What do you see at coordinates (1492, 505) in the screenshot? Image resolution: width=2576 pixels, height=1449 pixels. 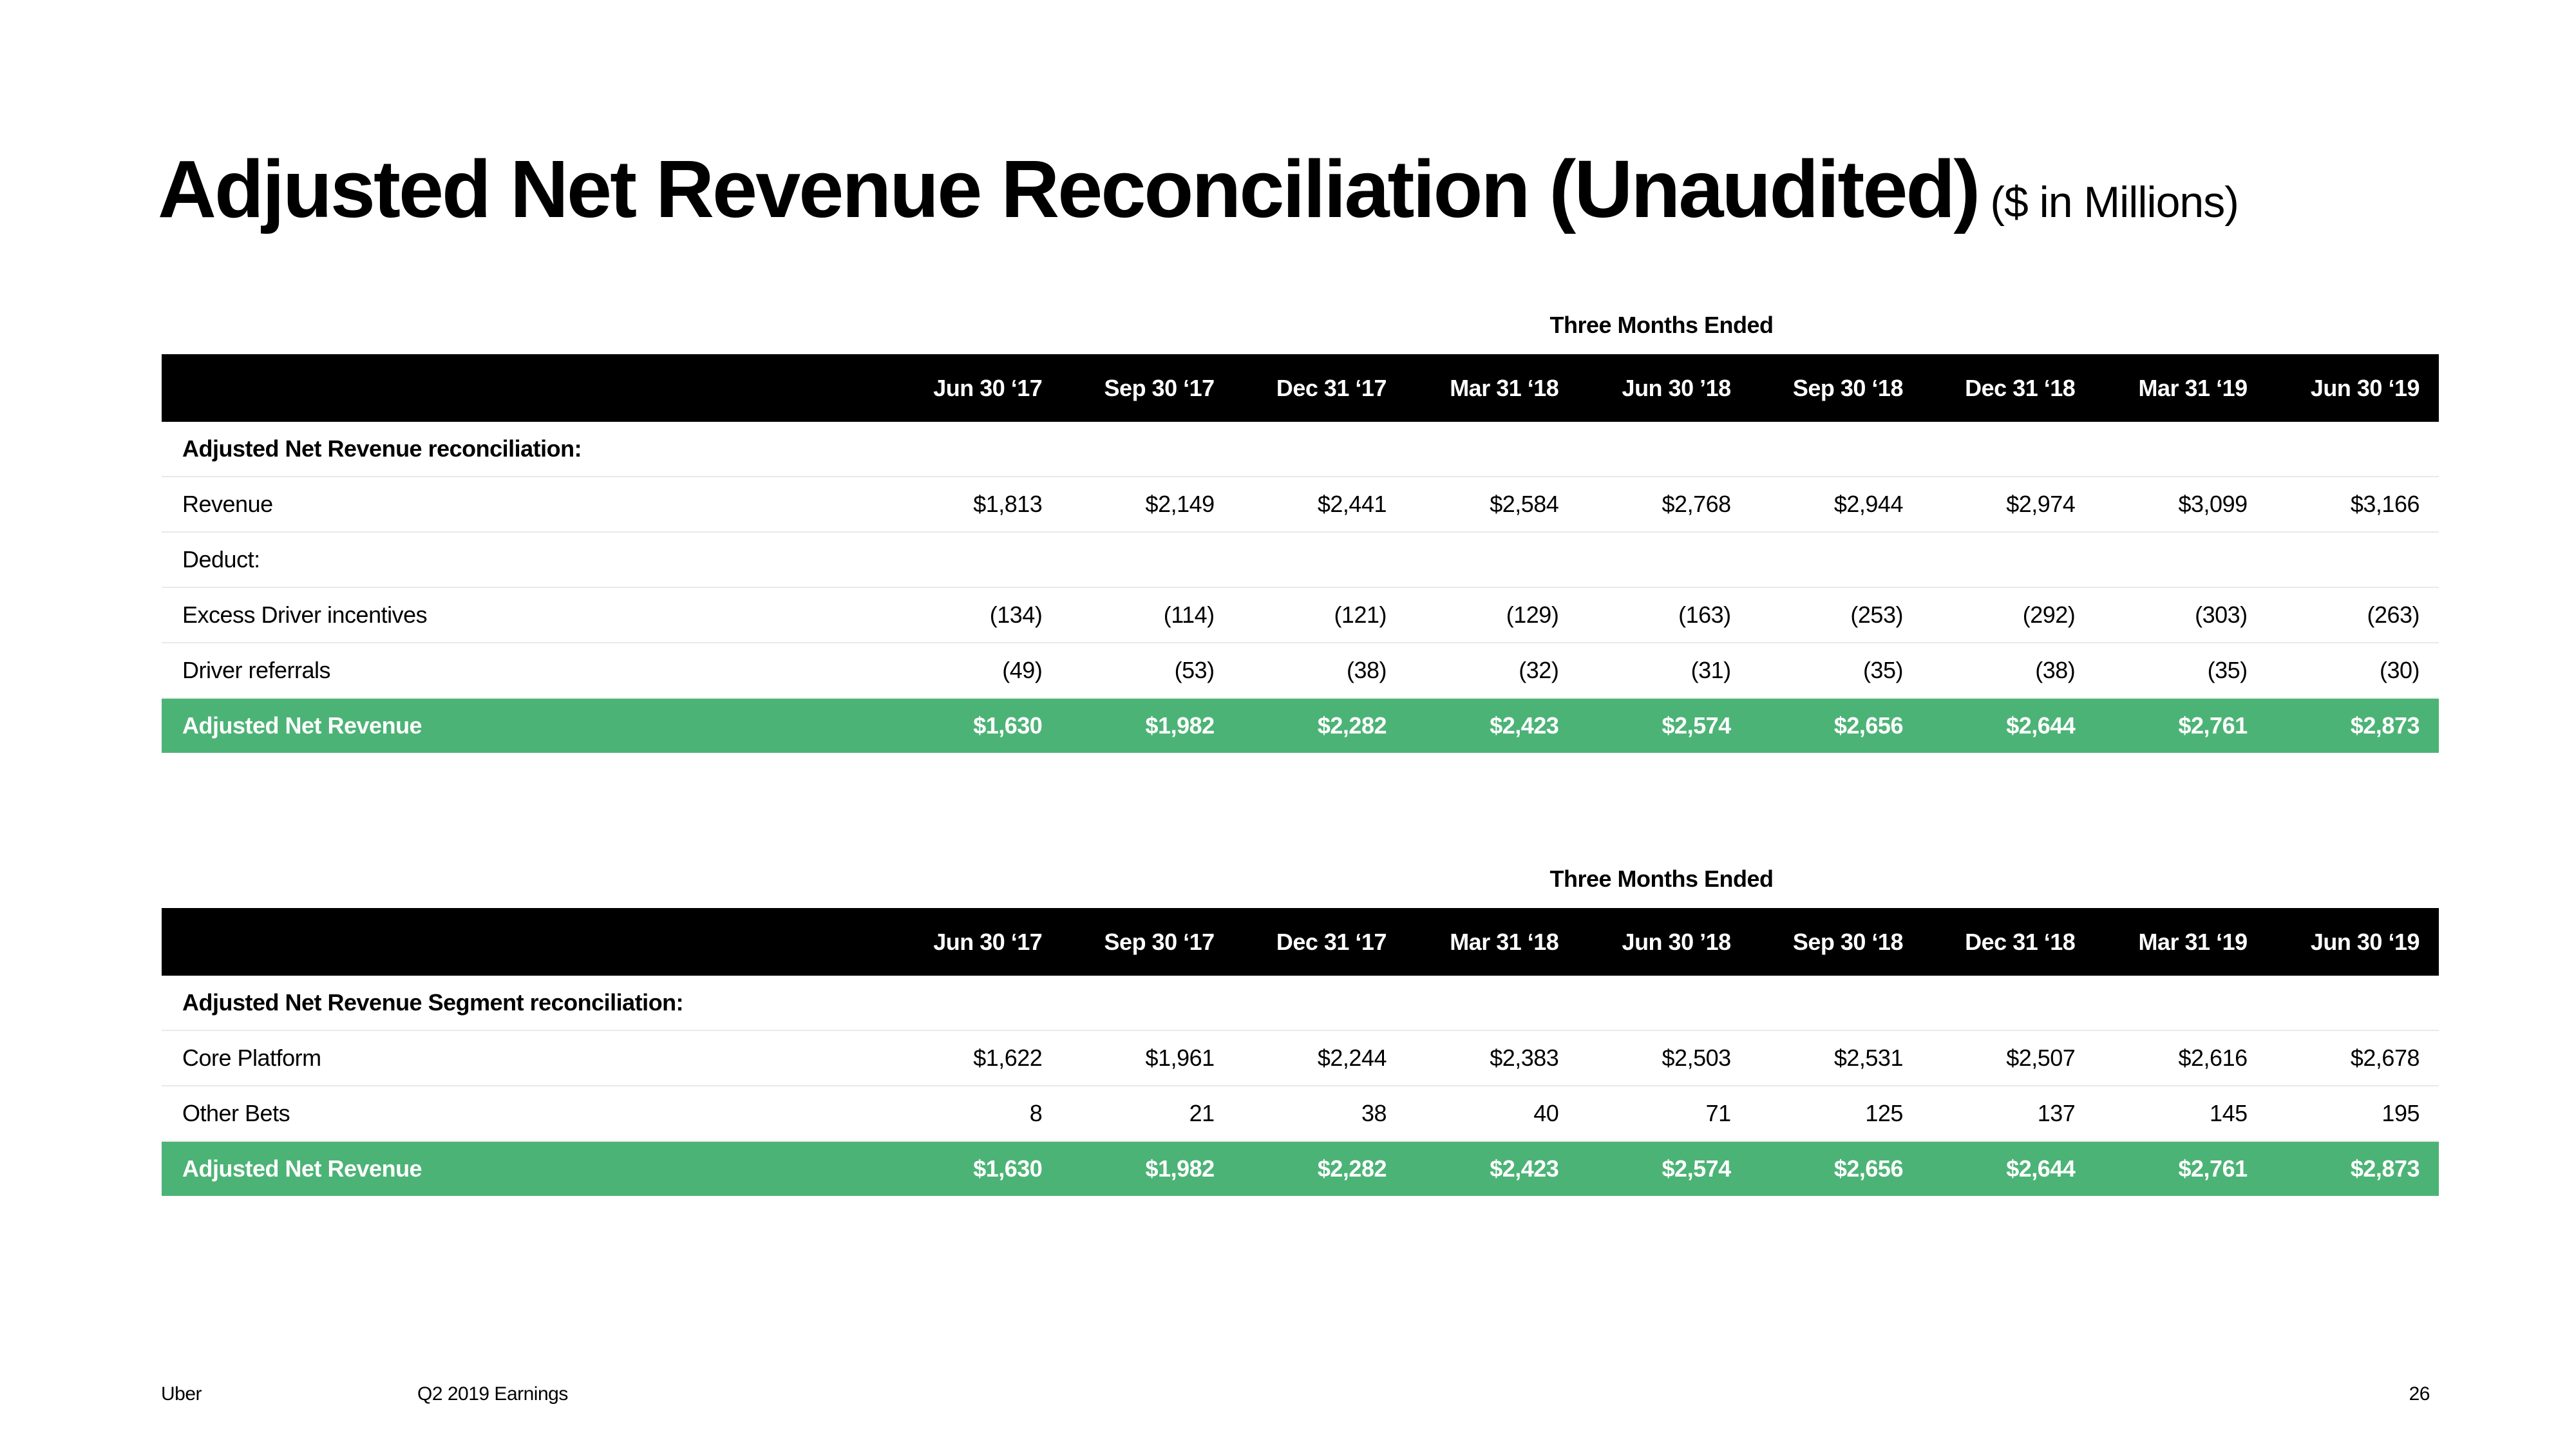 I see `cell-value: $2,584` at bounding box center [1492, 505].